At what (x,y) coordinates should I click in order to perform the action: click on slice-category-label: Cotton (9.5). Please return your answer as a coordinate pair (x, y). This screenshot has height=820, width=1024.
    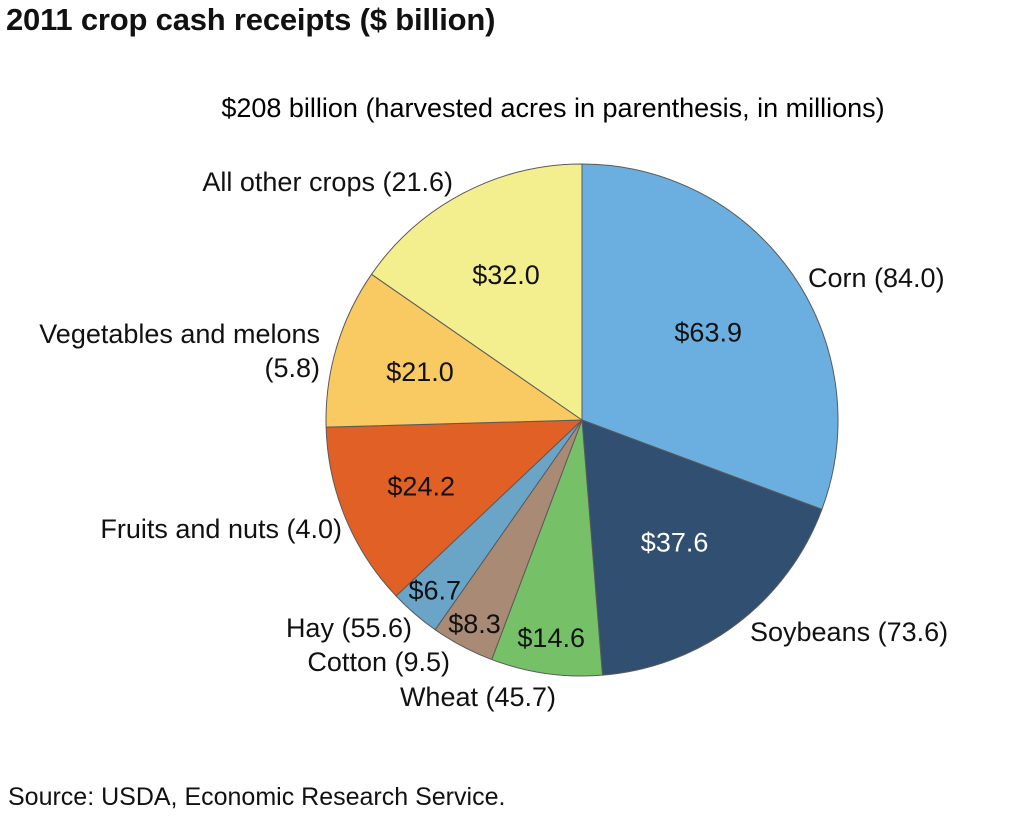
    Looking at the image, I should click on (378, 662).